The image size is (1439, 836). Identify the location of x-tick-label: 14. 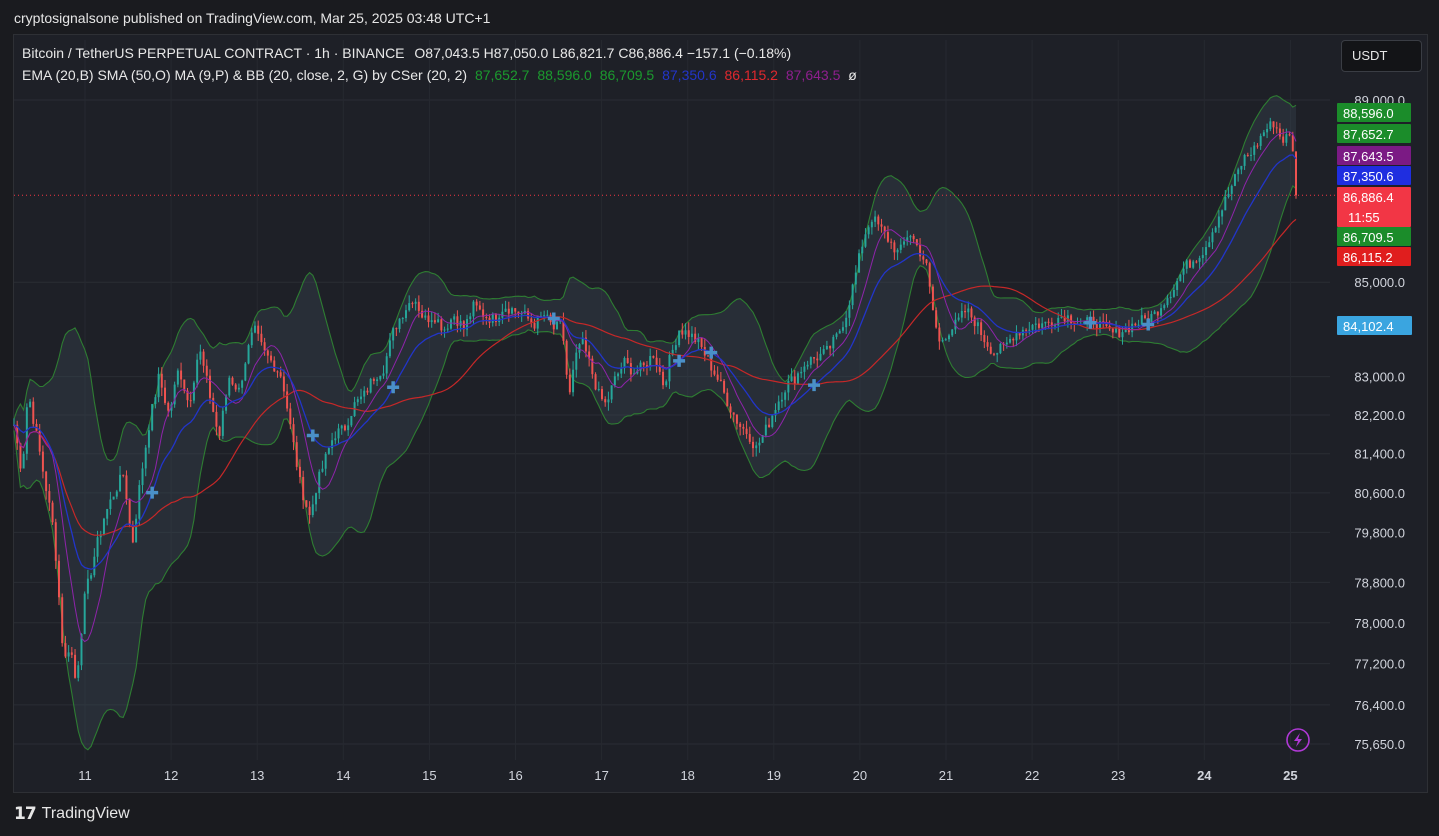
(343, 775).